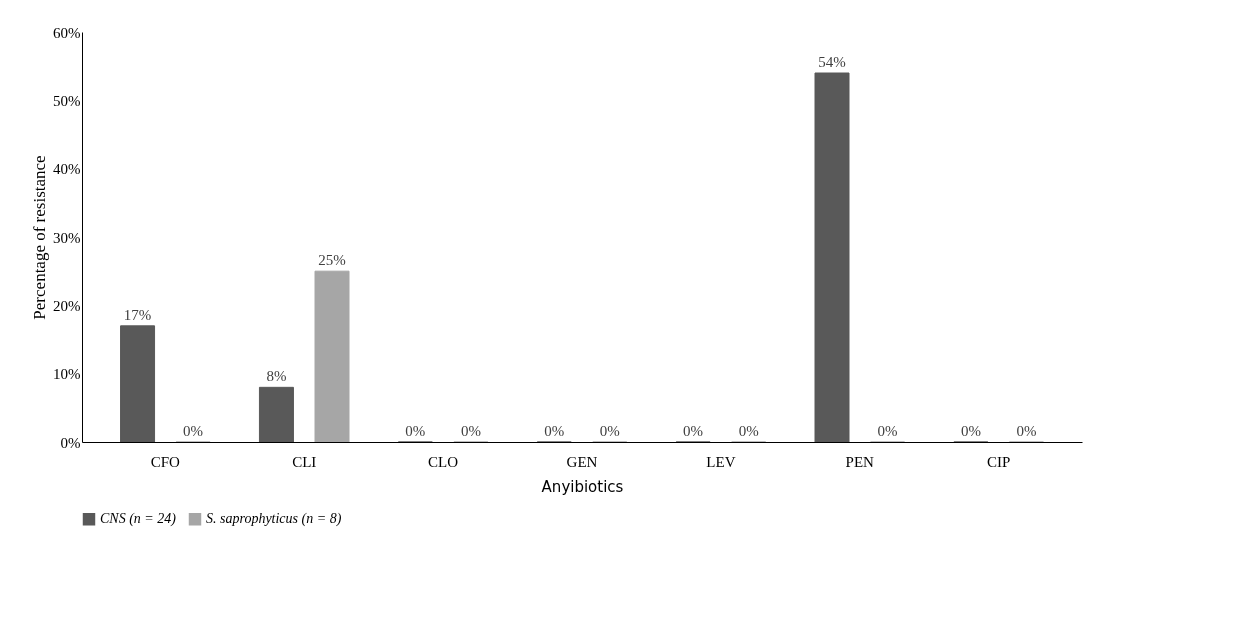  I want to click on y-tick-label: 10%, so click(67, 374).